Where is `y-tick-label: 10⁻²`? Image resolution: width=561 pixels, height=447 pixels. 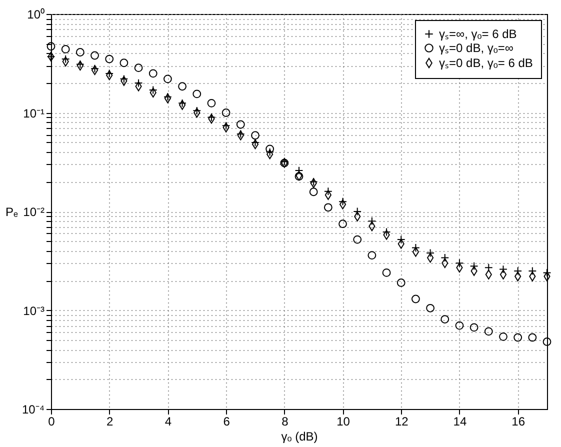
y-tick-label: 10⁻² is located at coordinates (34, 212).